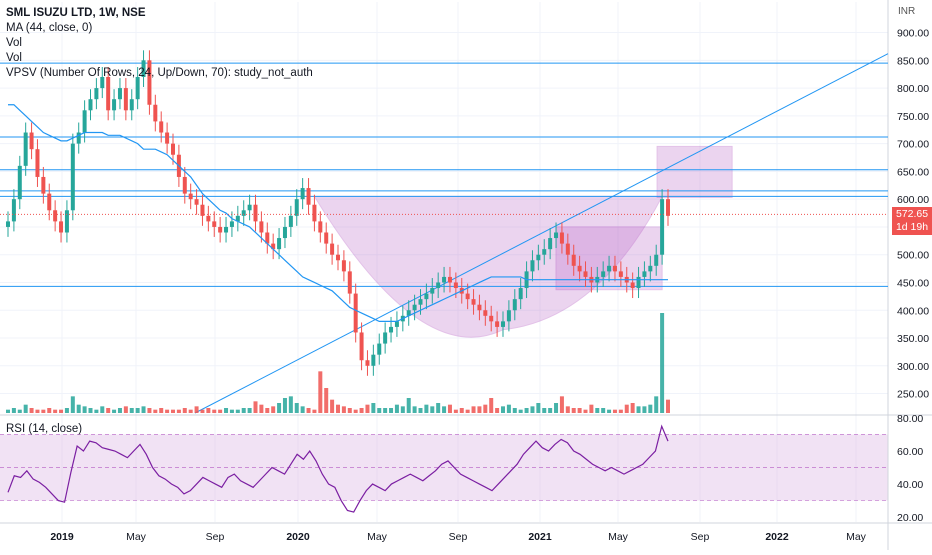  What do you see at coordinates (910, 419) in the screenshot?
I see `rsi-tick-label: 80.00` at bounding box center [910, 419].